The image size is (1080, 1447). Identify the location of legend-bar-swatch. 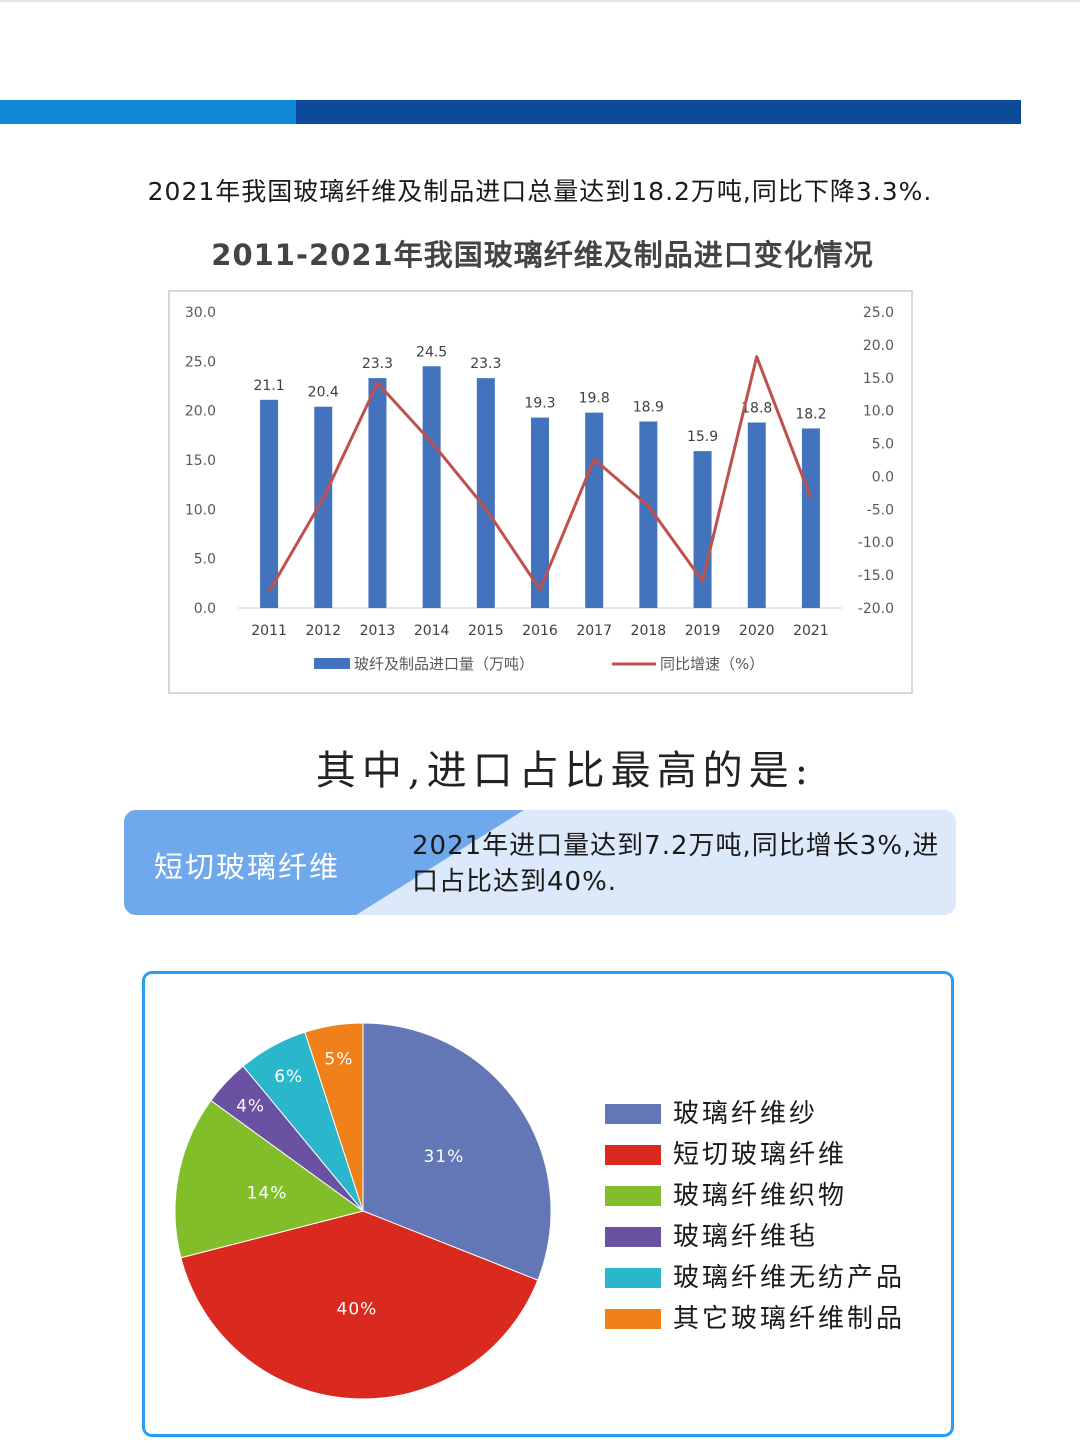
(332, 663).